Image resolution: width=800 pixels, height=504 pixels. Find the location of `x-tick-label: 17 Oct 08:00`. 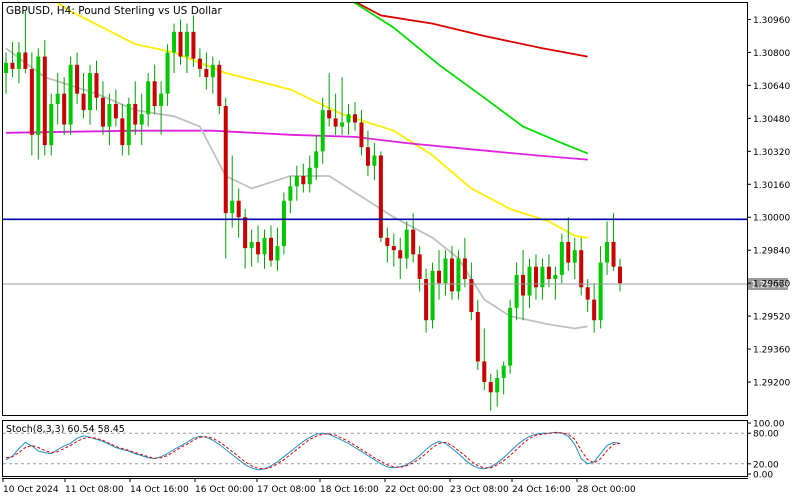

x-tick-label: 17 Oct 08:00 is located at coordinates (286, 490).